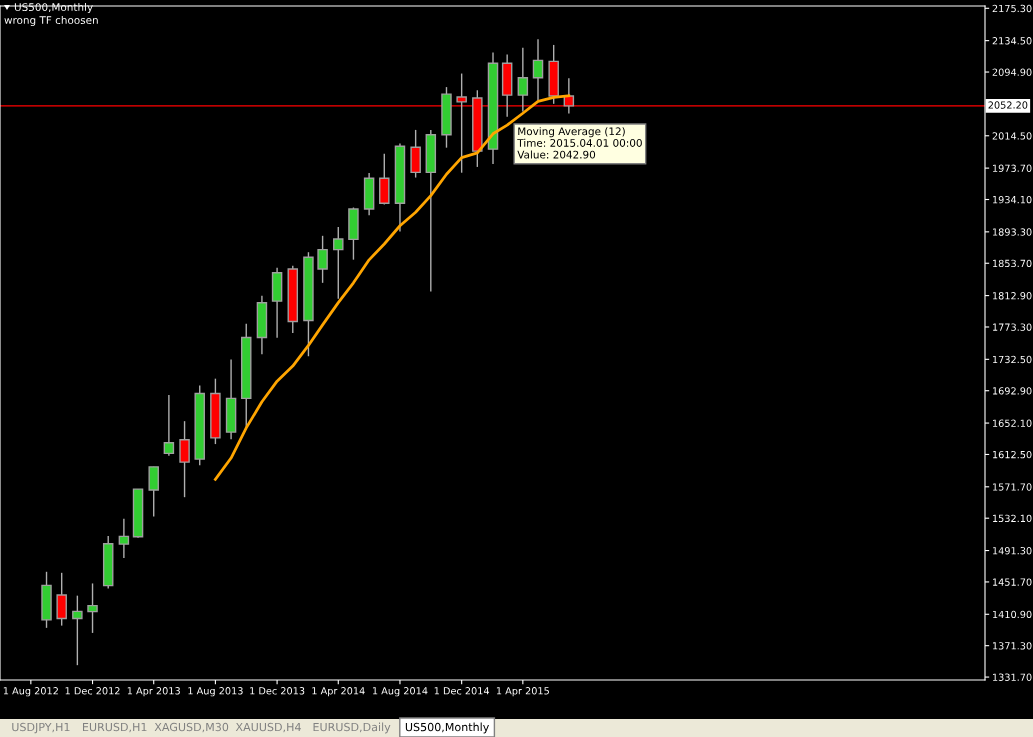 This screenshot has width=1033, height=737. What do you see at coordinates (1012, 391) in the screenshot?
I see `y-tick-label: 1692.90` at bounding box center [1012, 391].